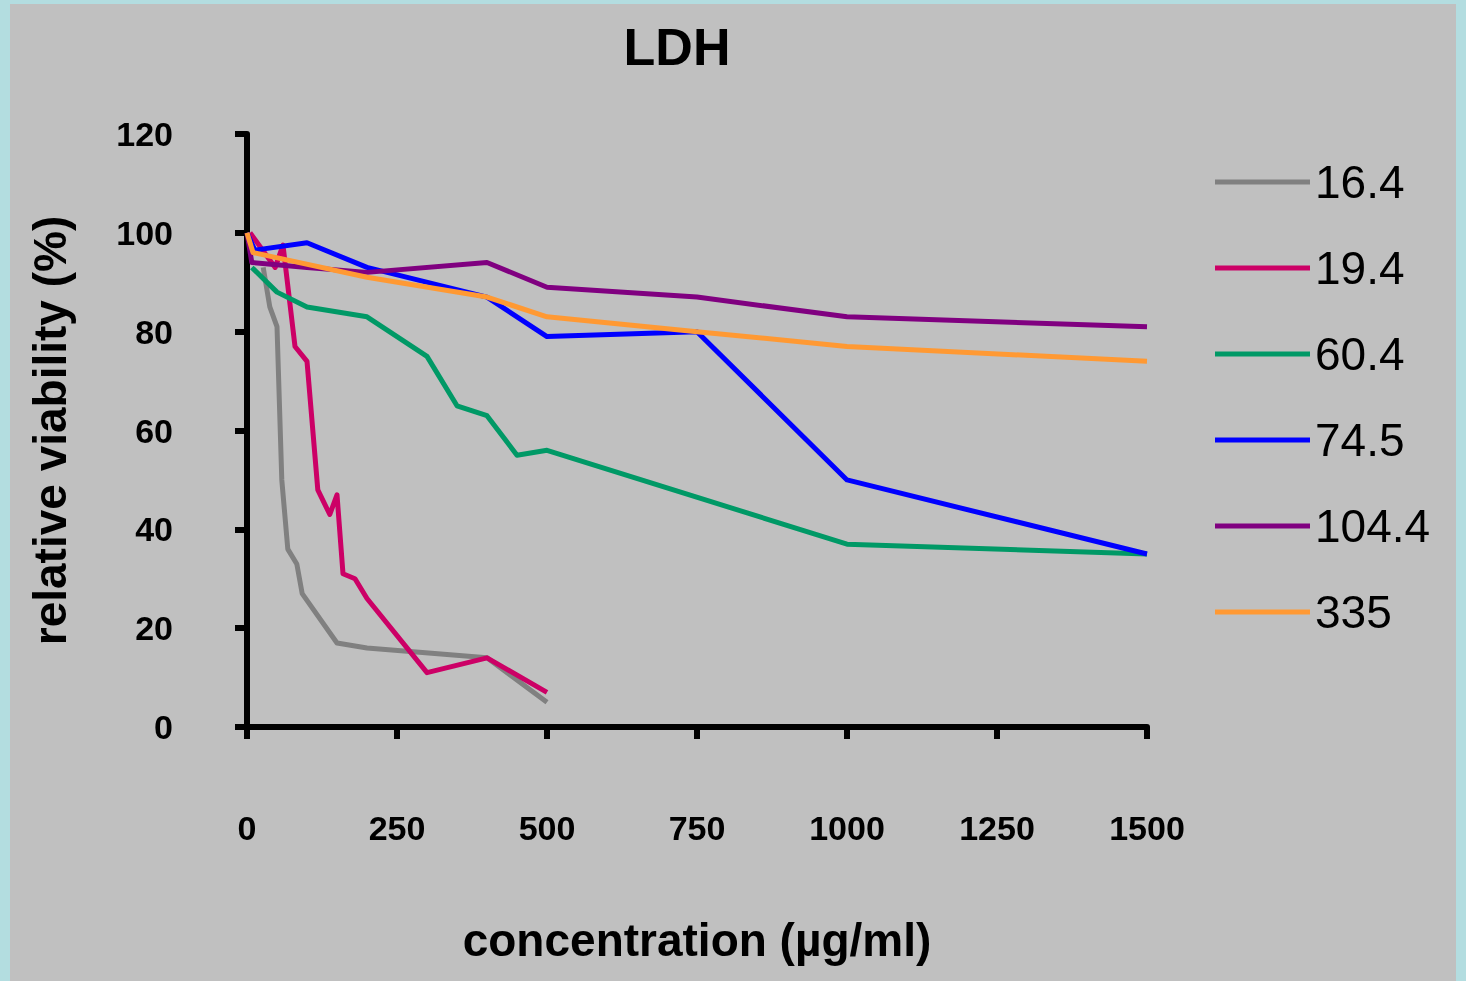 Image resolution: width=1466 pixels, height=981 pixels. I want to click on y-axis-title: relative viability (%), so click(50, 430).